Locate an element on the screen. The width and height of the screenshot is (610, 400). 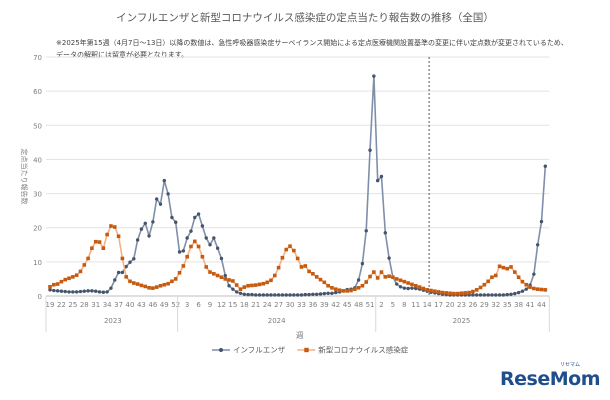
x-tick-label: 37 is located at coordinates (118, 305).